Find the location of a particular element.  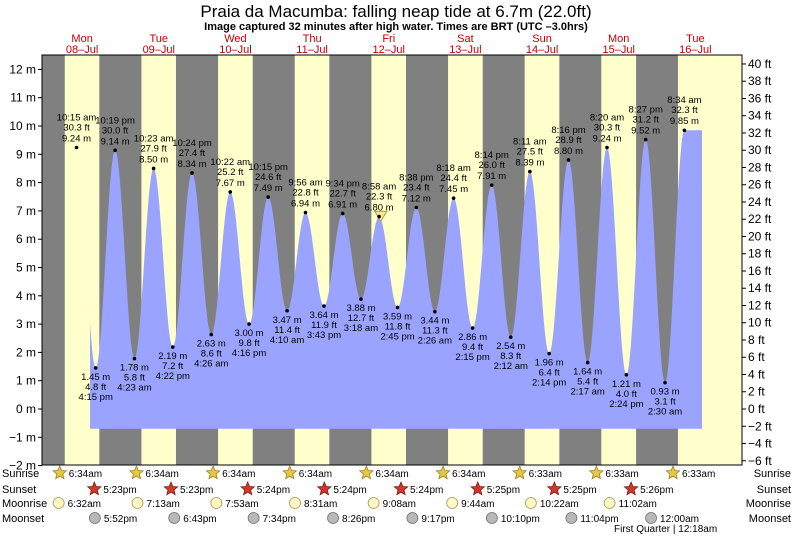

y-right-tick-label: 32 ft is located at coordinates (760, 133).